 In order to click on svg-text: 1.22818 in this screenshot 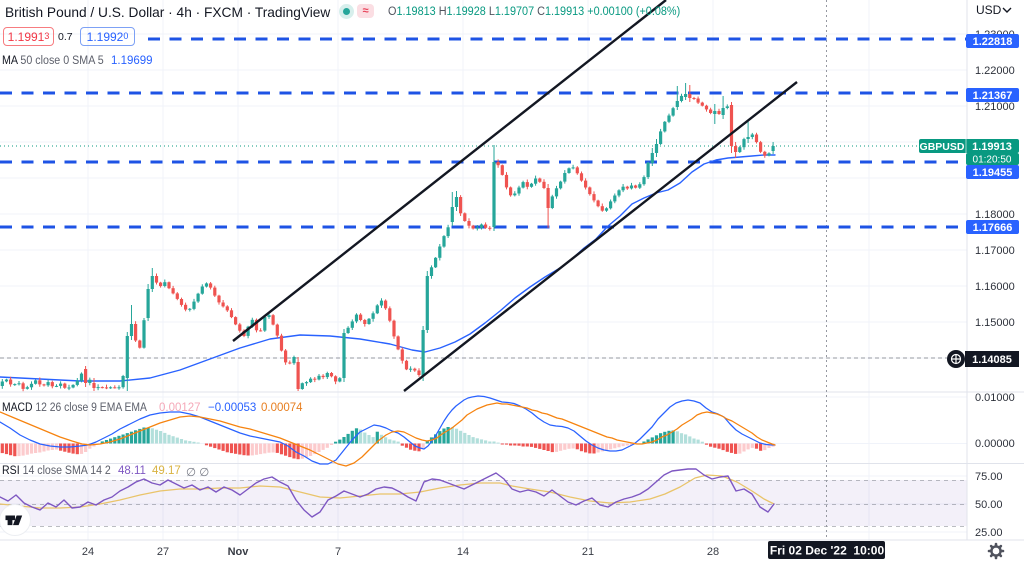, I will do `click(993, 42)`.